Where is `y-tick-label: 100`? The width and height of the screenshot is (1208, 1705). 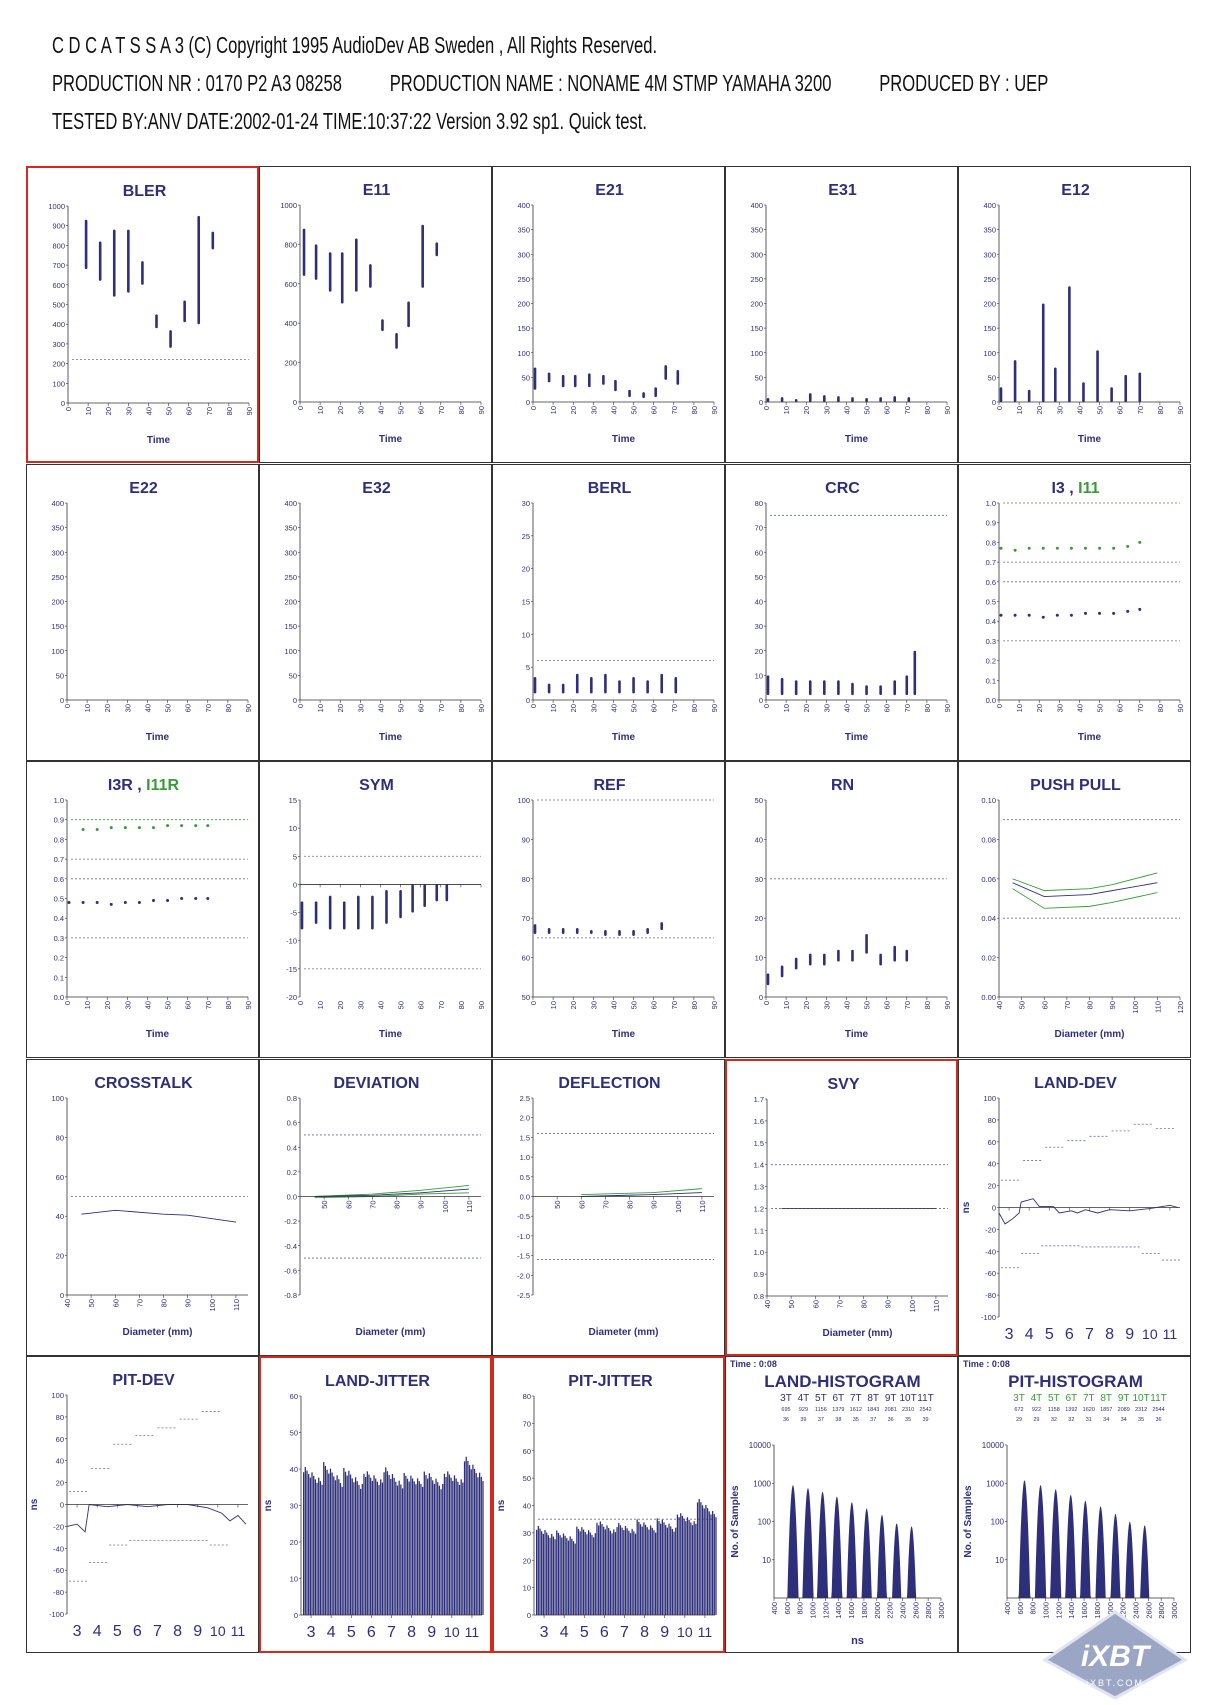
y-tick-label: 100 is located at coordinates (57, 1098).